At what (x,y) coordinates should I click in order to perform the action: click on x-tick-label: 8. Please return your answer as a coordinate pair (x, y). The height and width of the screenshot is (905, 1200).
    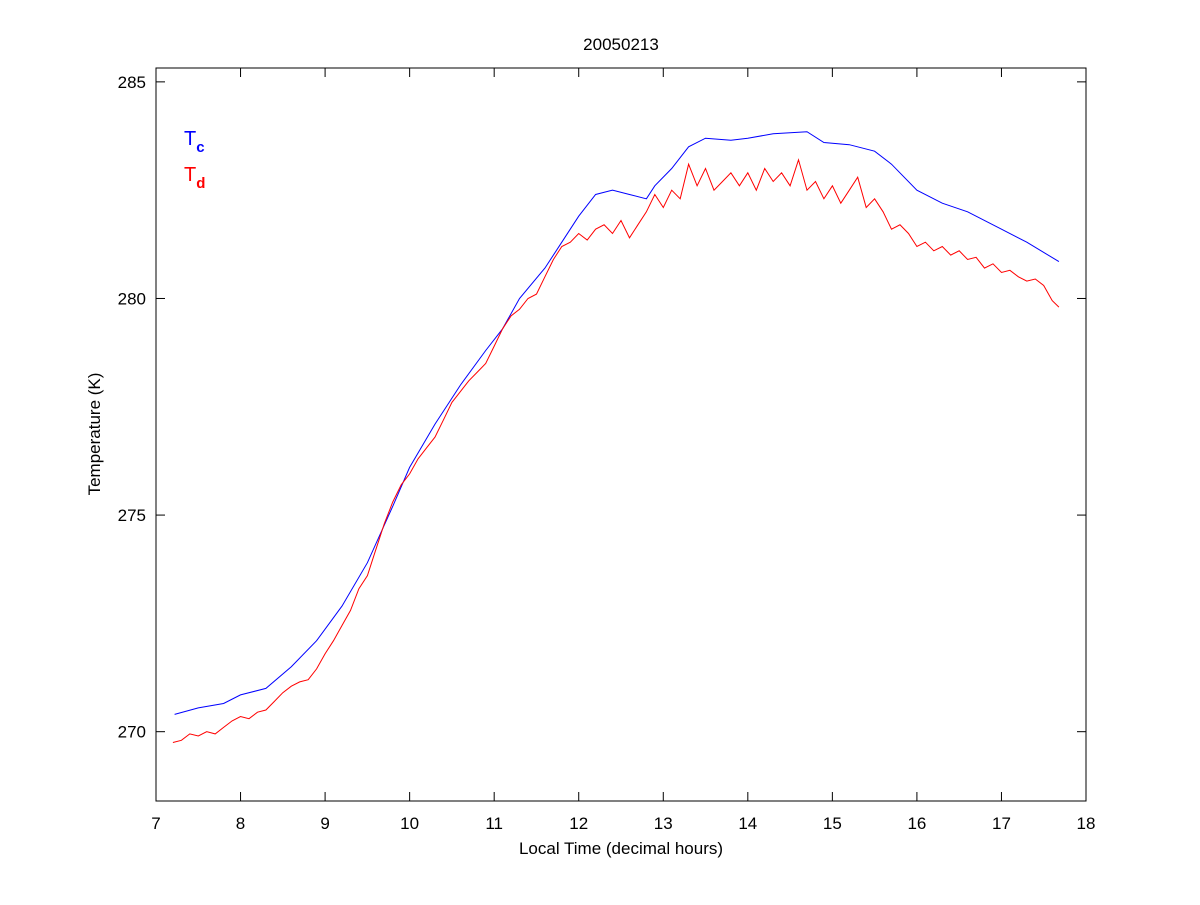
    Looking at the image, I should click on (240, 823).